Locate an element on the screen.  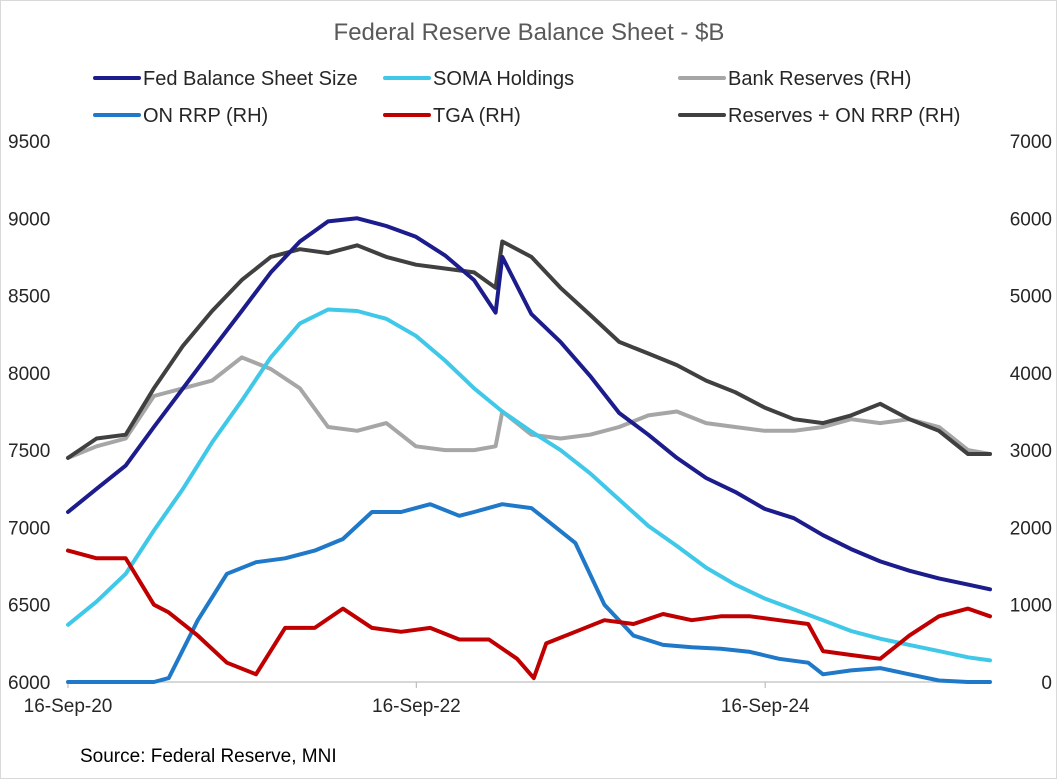
y-right-tick-label: 1000 is located at coordinates (1031, 606).